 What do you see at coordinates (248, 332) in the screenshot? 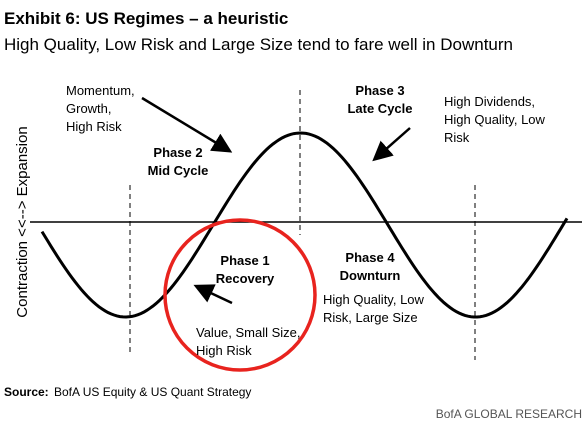
I see `label: Value, Small Size,` at bounding box center [248, 332].